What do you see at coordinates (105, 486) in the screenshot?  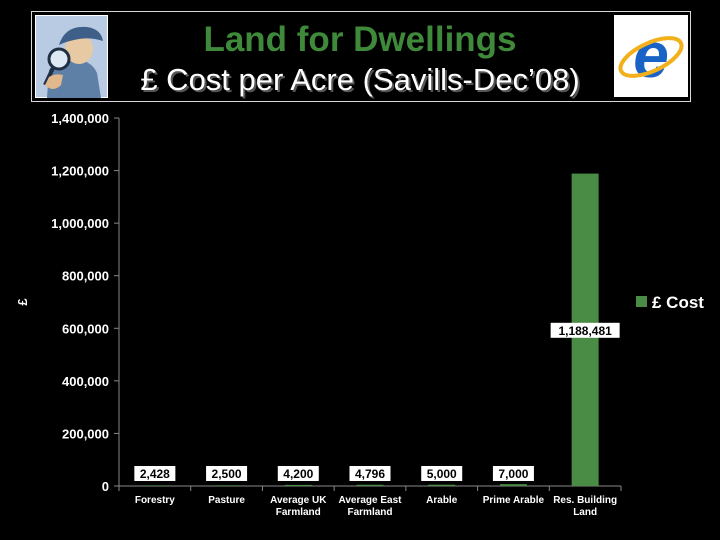 I see `y-tick-label: 0` at bounding box center [105, 486].